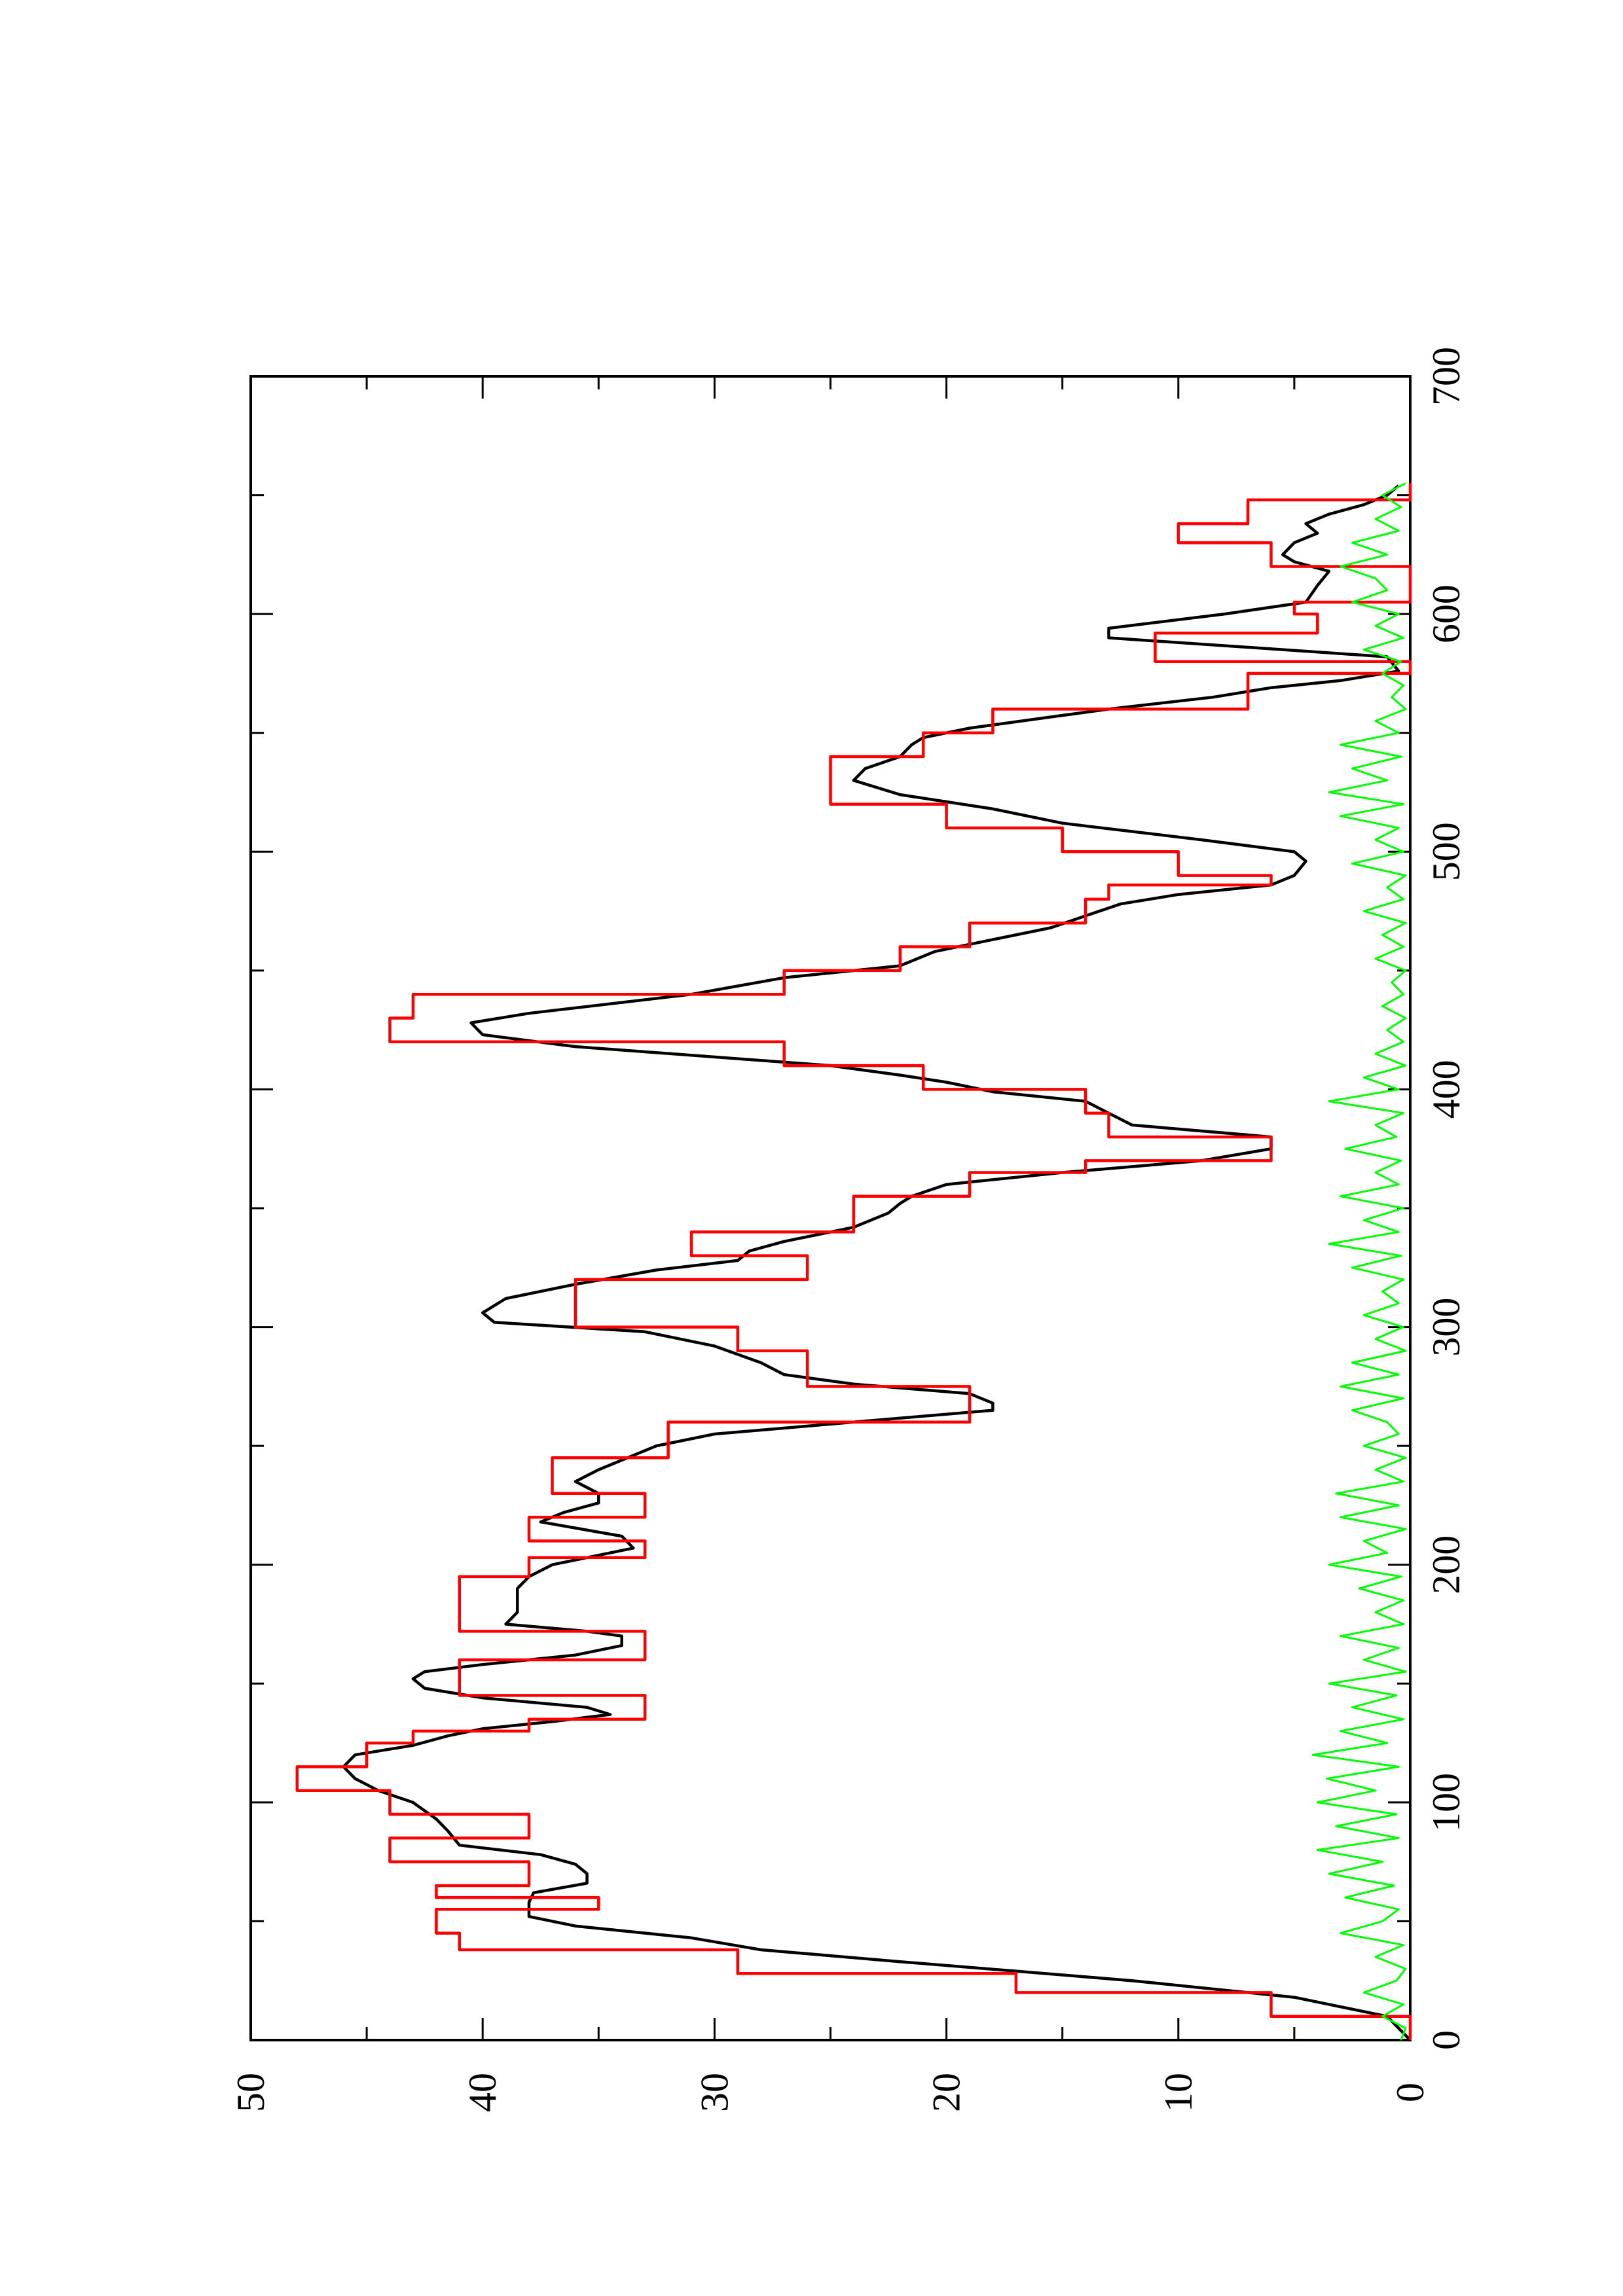  Describe the element at coordinates (482, 2092) in the screenshot. I see `y-tick-label: 40` at that location.